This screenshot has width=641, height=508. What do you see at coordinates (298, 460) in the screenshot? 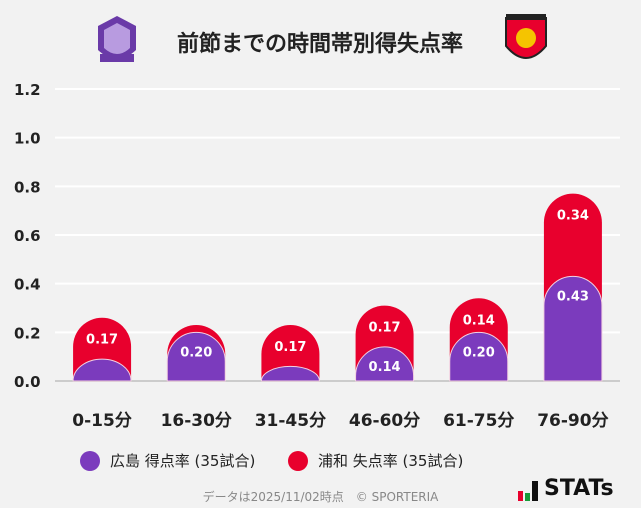
I see `legend-swatch-red` at bounding box center [298, 460].